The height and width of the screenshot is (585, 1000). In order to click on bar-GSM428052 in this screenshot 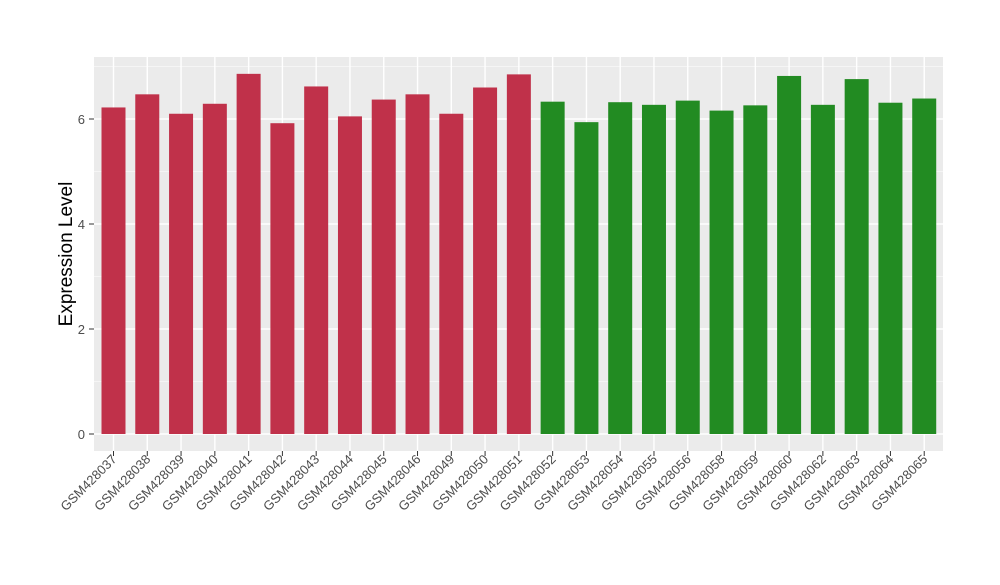, I will do `click(552, 268)`.